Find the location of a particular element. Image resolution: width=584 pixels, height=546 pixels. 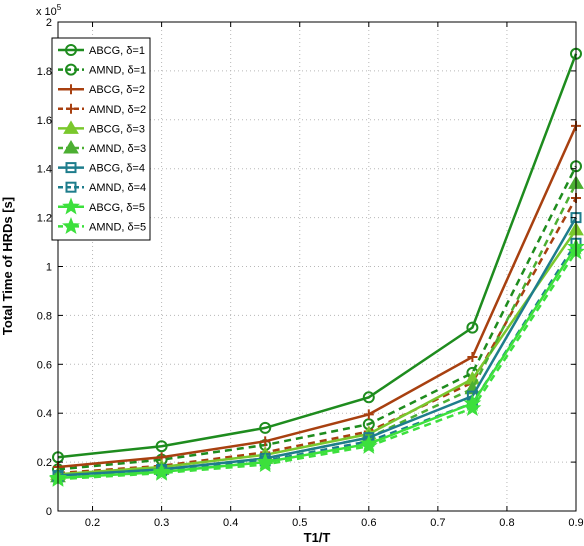

y-tick-label: 2 is located at coordinates (49, 23).